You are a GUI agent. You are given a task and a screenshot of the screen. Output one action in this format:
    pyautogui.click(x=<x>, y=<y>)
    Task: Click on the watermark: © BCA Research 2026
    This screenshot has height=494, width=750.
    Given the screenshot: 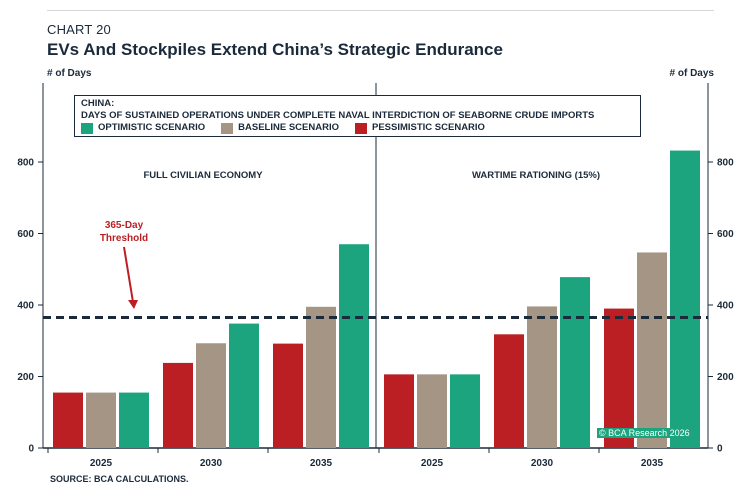 What is the action you would take?
    pyautogui.click(x=644, y=433)
    